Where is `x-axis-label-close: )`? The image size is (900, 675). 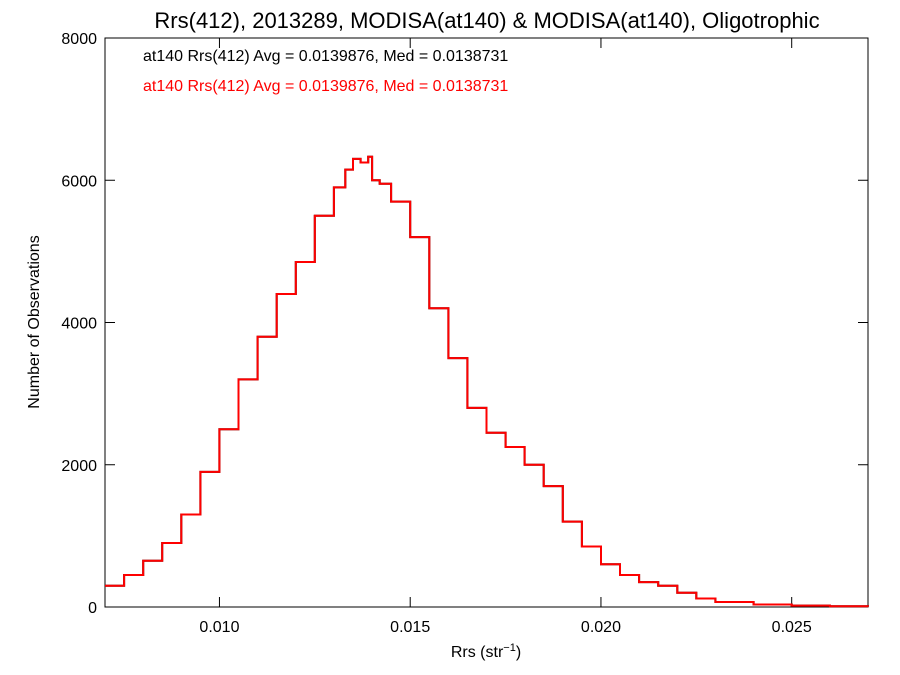 x-axis-label-close: ) is located at coordinates (518, 652).